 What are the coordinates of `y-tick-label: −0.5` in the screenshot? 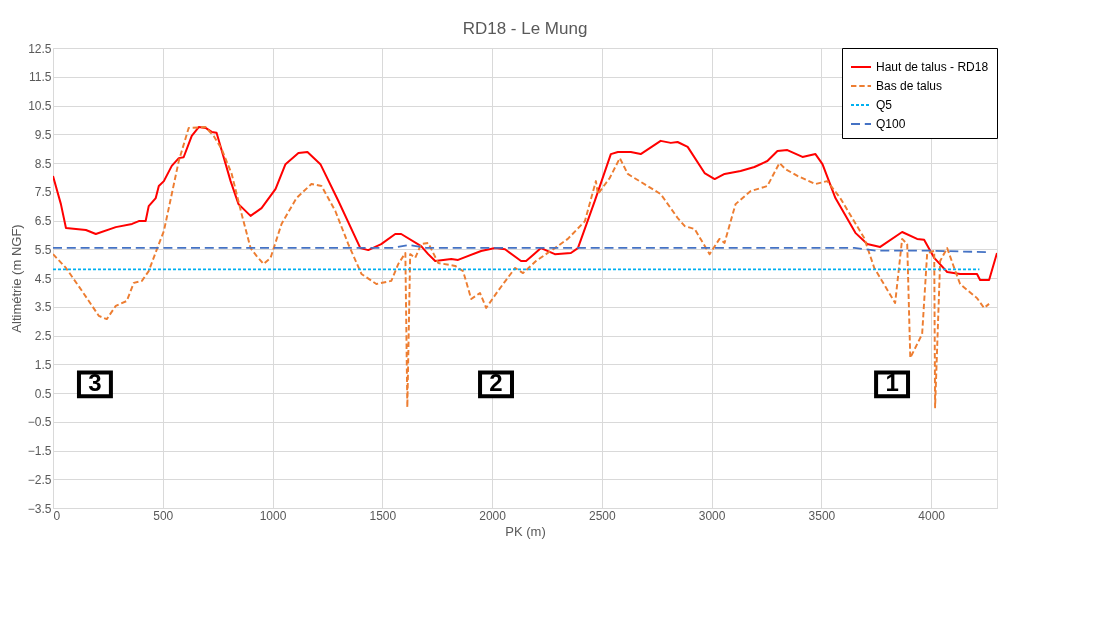 It's located at (39, 422).